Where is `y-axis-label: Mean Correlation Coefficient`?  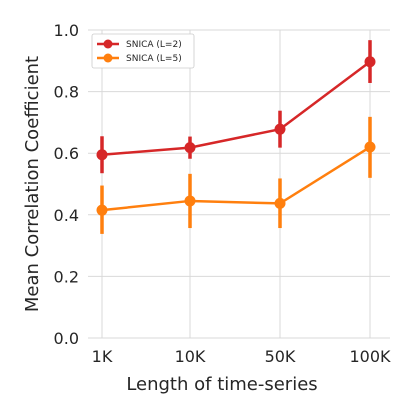
y-axis-label: Mean Correlation Coefficient is located at coordinates (32, 184).